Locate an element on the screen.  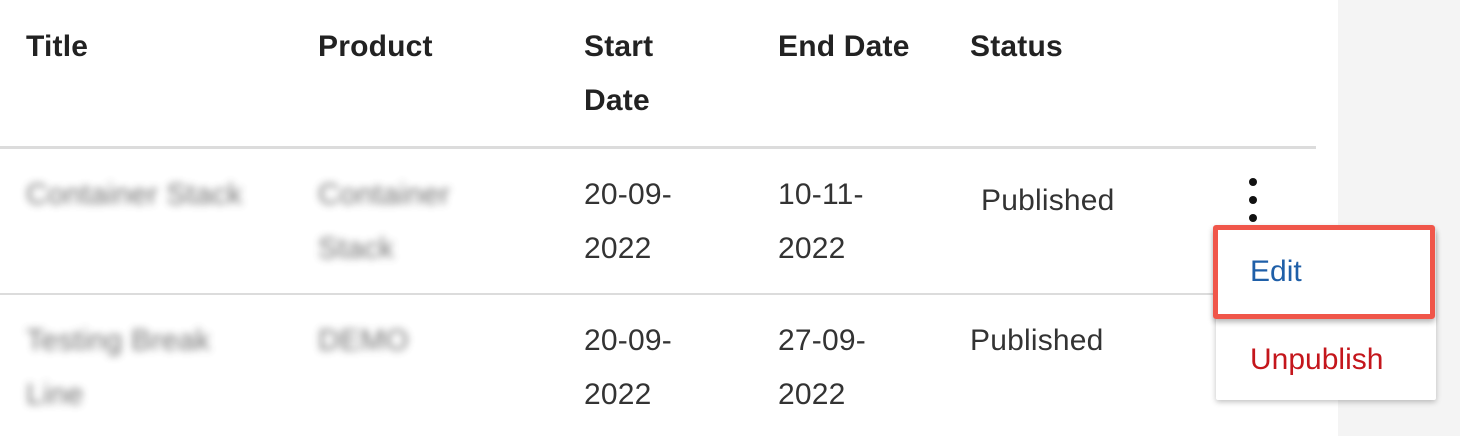
row-2-status: Published is located at coordinates (1037, 340).